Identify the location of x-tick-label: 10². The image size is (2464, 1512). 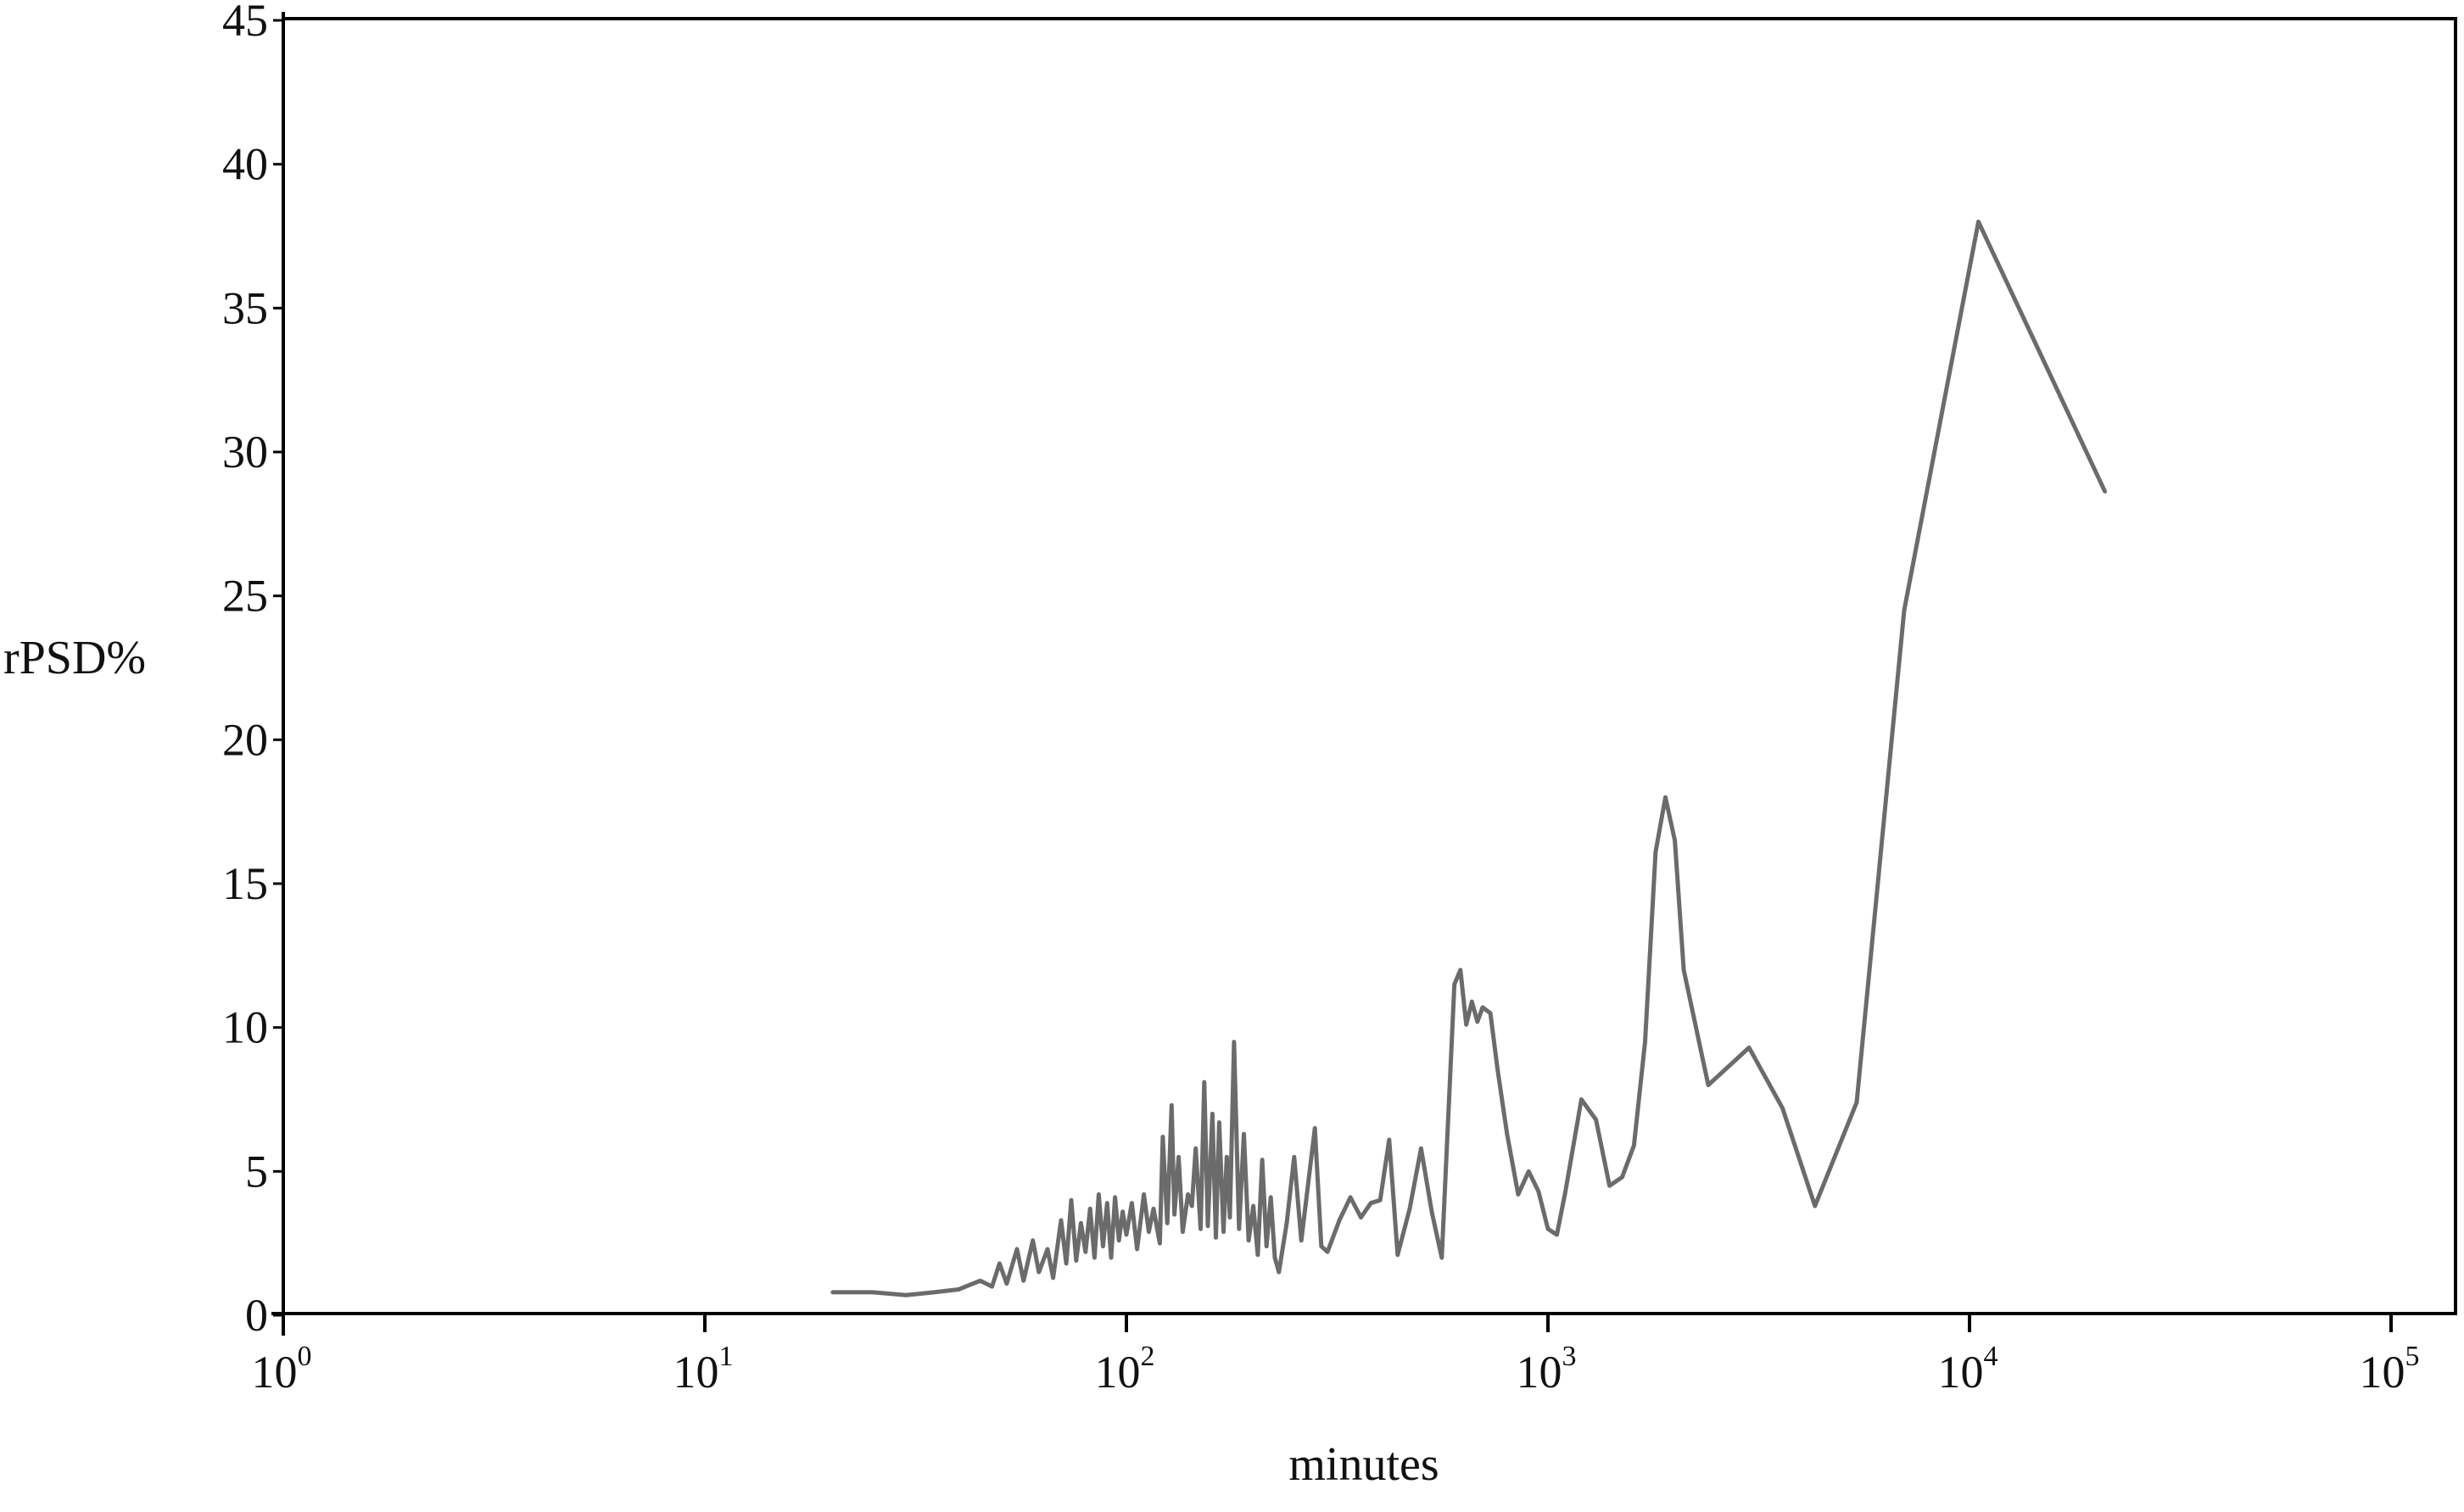
(1125, 1369).